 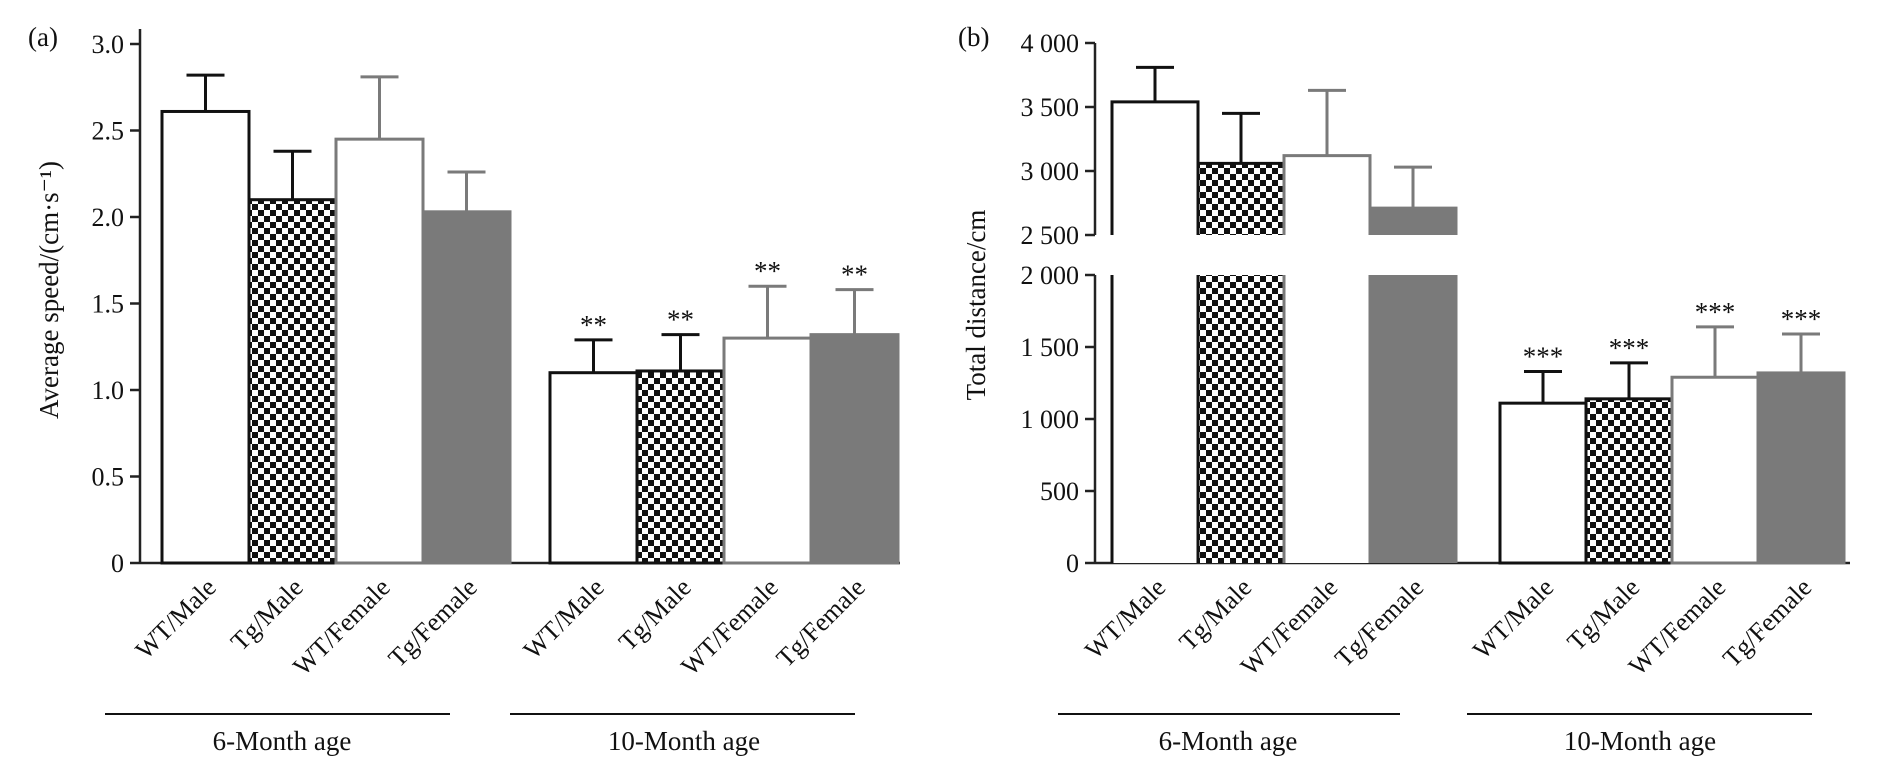 What do you see at coordinates (1050, 275) in the screenshot?
I see `y-tick-label: 2 000` at bounding box center [1050, 275].